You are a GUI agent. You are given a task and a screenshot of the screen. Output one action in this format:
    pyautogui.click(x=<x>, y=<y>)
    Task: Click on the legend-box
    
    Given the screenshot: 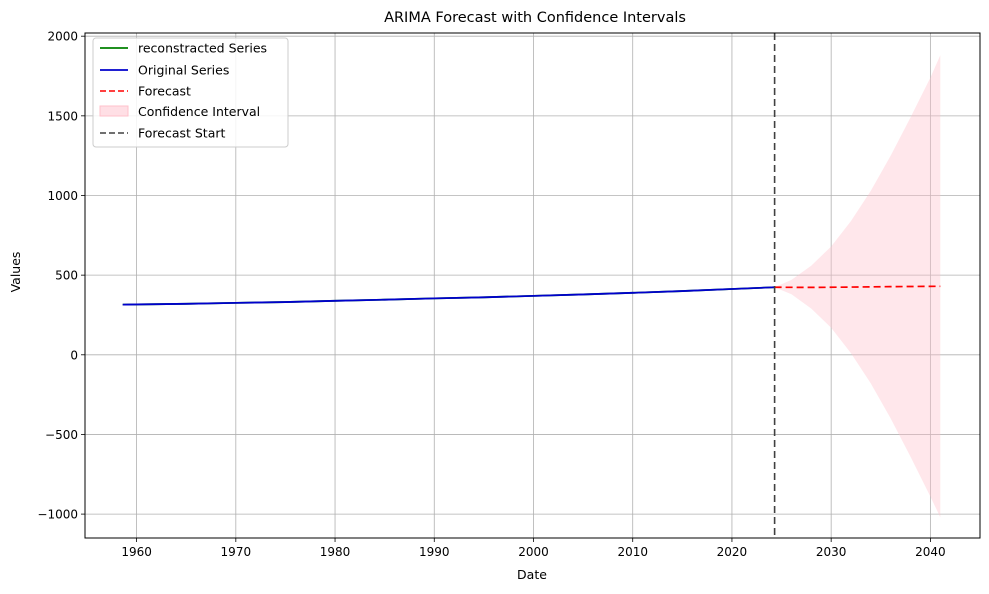 What is the action you would take?
    pyautogui.click(x=190, y=92)
    